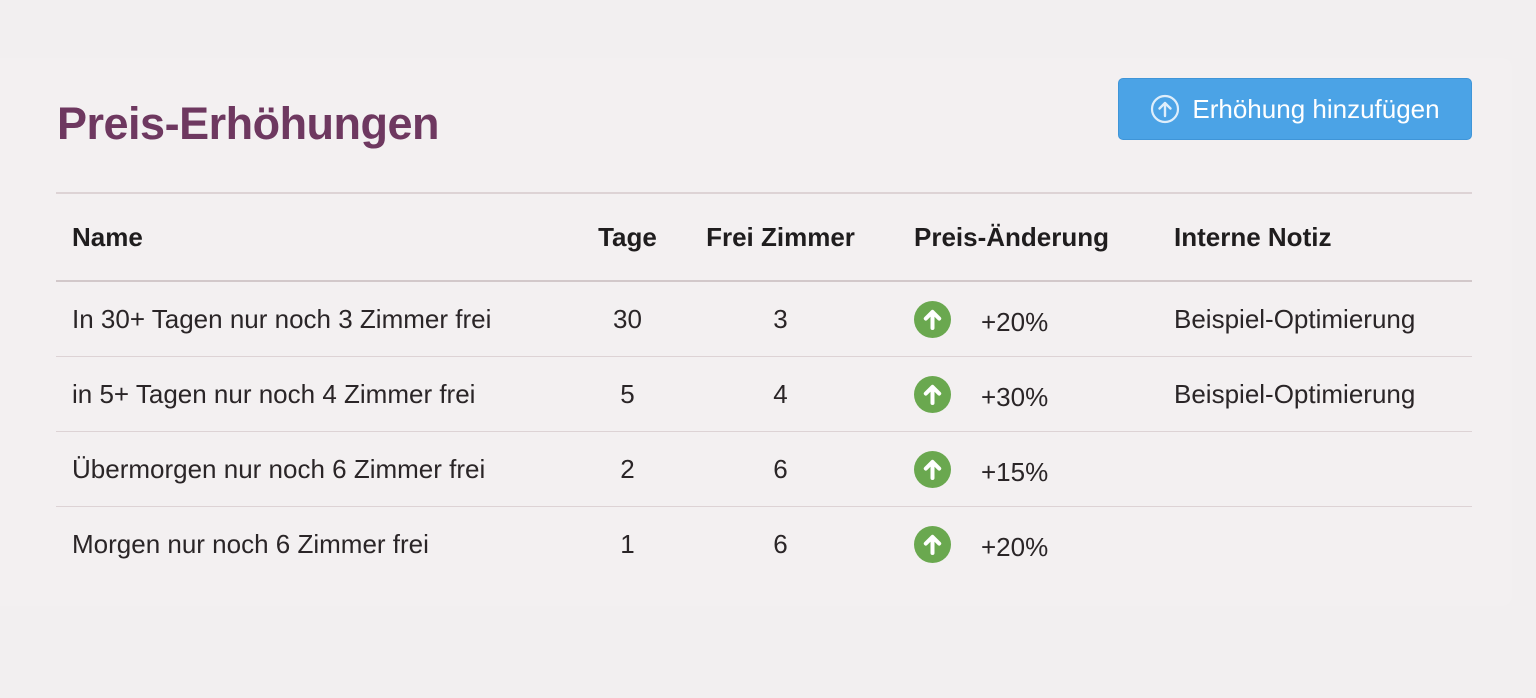 The width and height of the screenshot is (1536, 698). I want to click on row-name: in 5+ Tagen nur noch 4 Zimmer frei, so click(318, 394).